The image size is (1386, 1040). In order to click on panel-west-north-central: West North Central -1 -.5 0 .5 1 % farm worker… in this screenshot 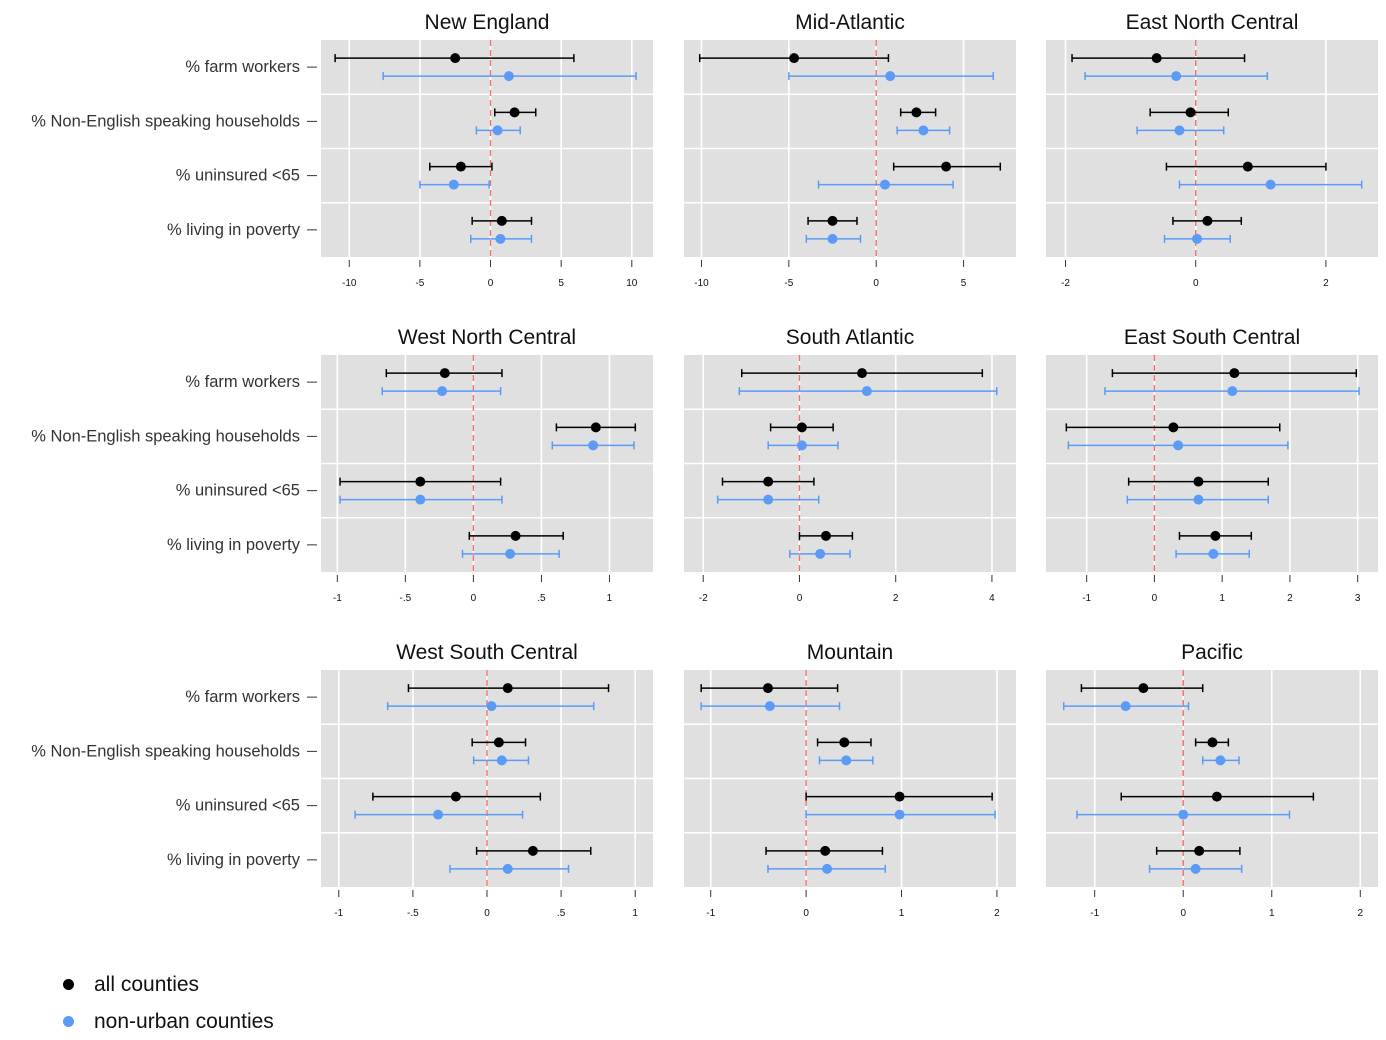, I will do `click(342, 465)`.